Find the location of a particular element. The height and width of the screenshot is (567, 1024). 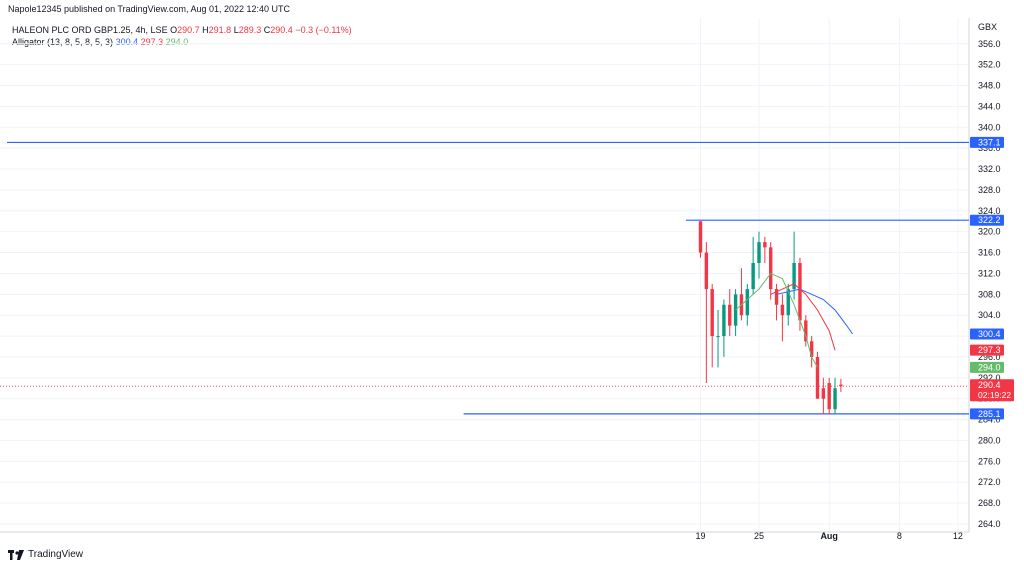

x-tick-label: 25 is located at coordinates (759, 536).